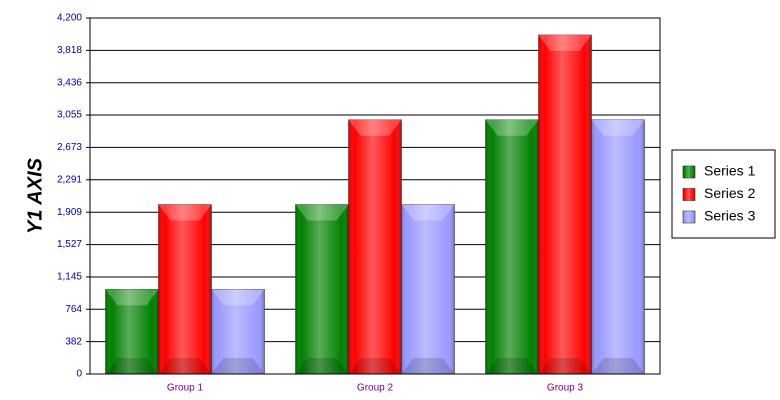 The height and width of the screenshot is (400, 780). I want to click on y-tick-label: 1,527, so click(69, 244).